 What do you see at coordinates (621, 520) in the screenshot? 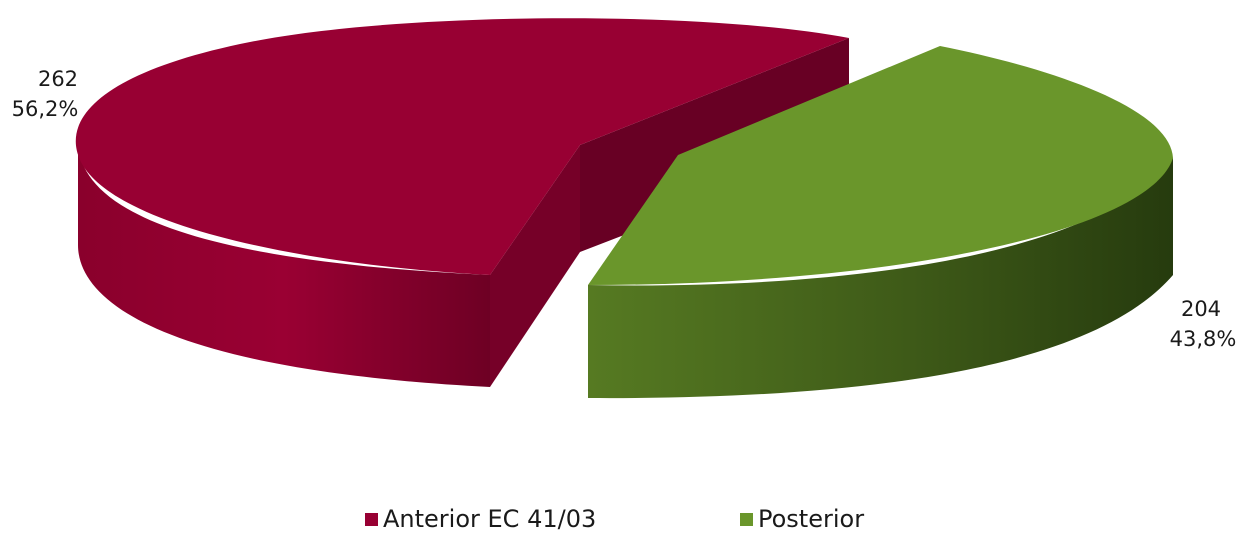
I see `legend: Anterior EC 41/03 Posterior` at bounding box center [621, 520].